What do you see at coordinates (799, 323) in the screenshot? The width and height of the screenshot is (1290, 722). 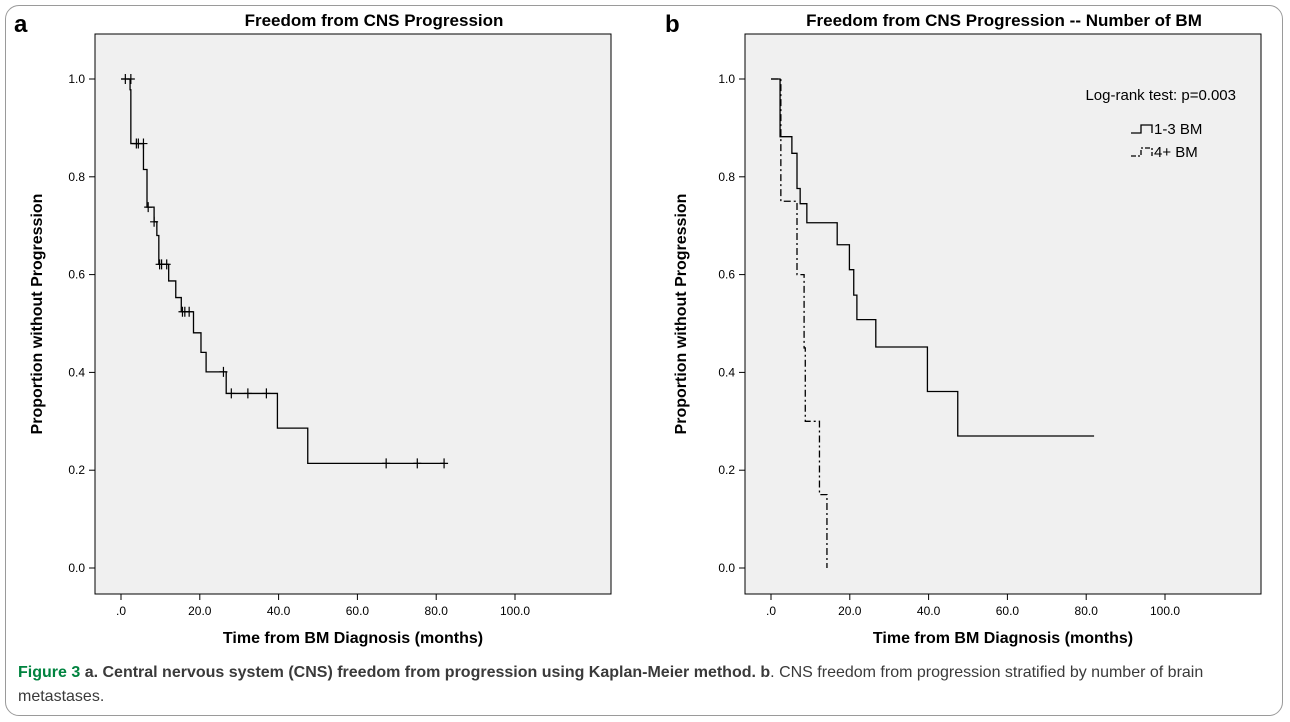 I see `series-line-4-bm` at bounding box center [799, 323].